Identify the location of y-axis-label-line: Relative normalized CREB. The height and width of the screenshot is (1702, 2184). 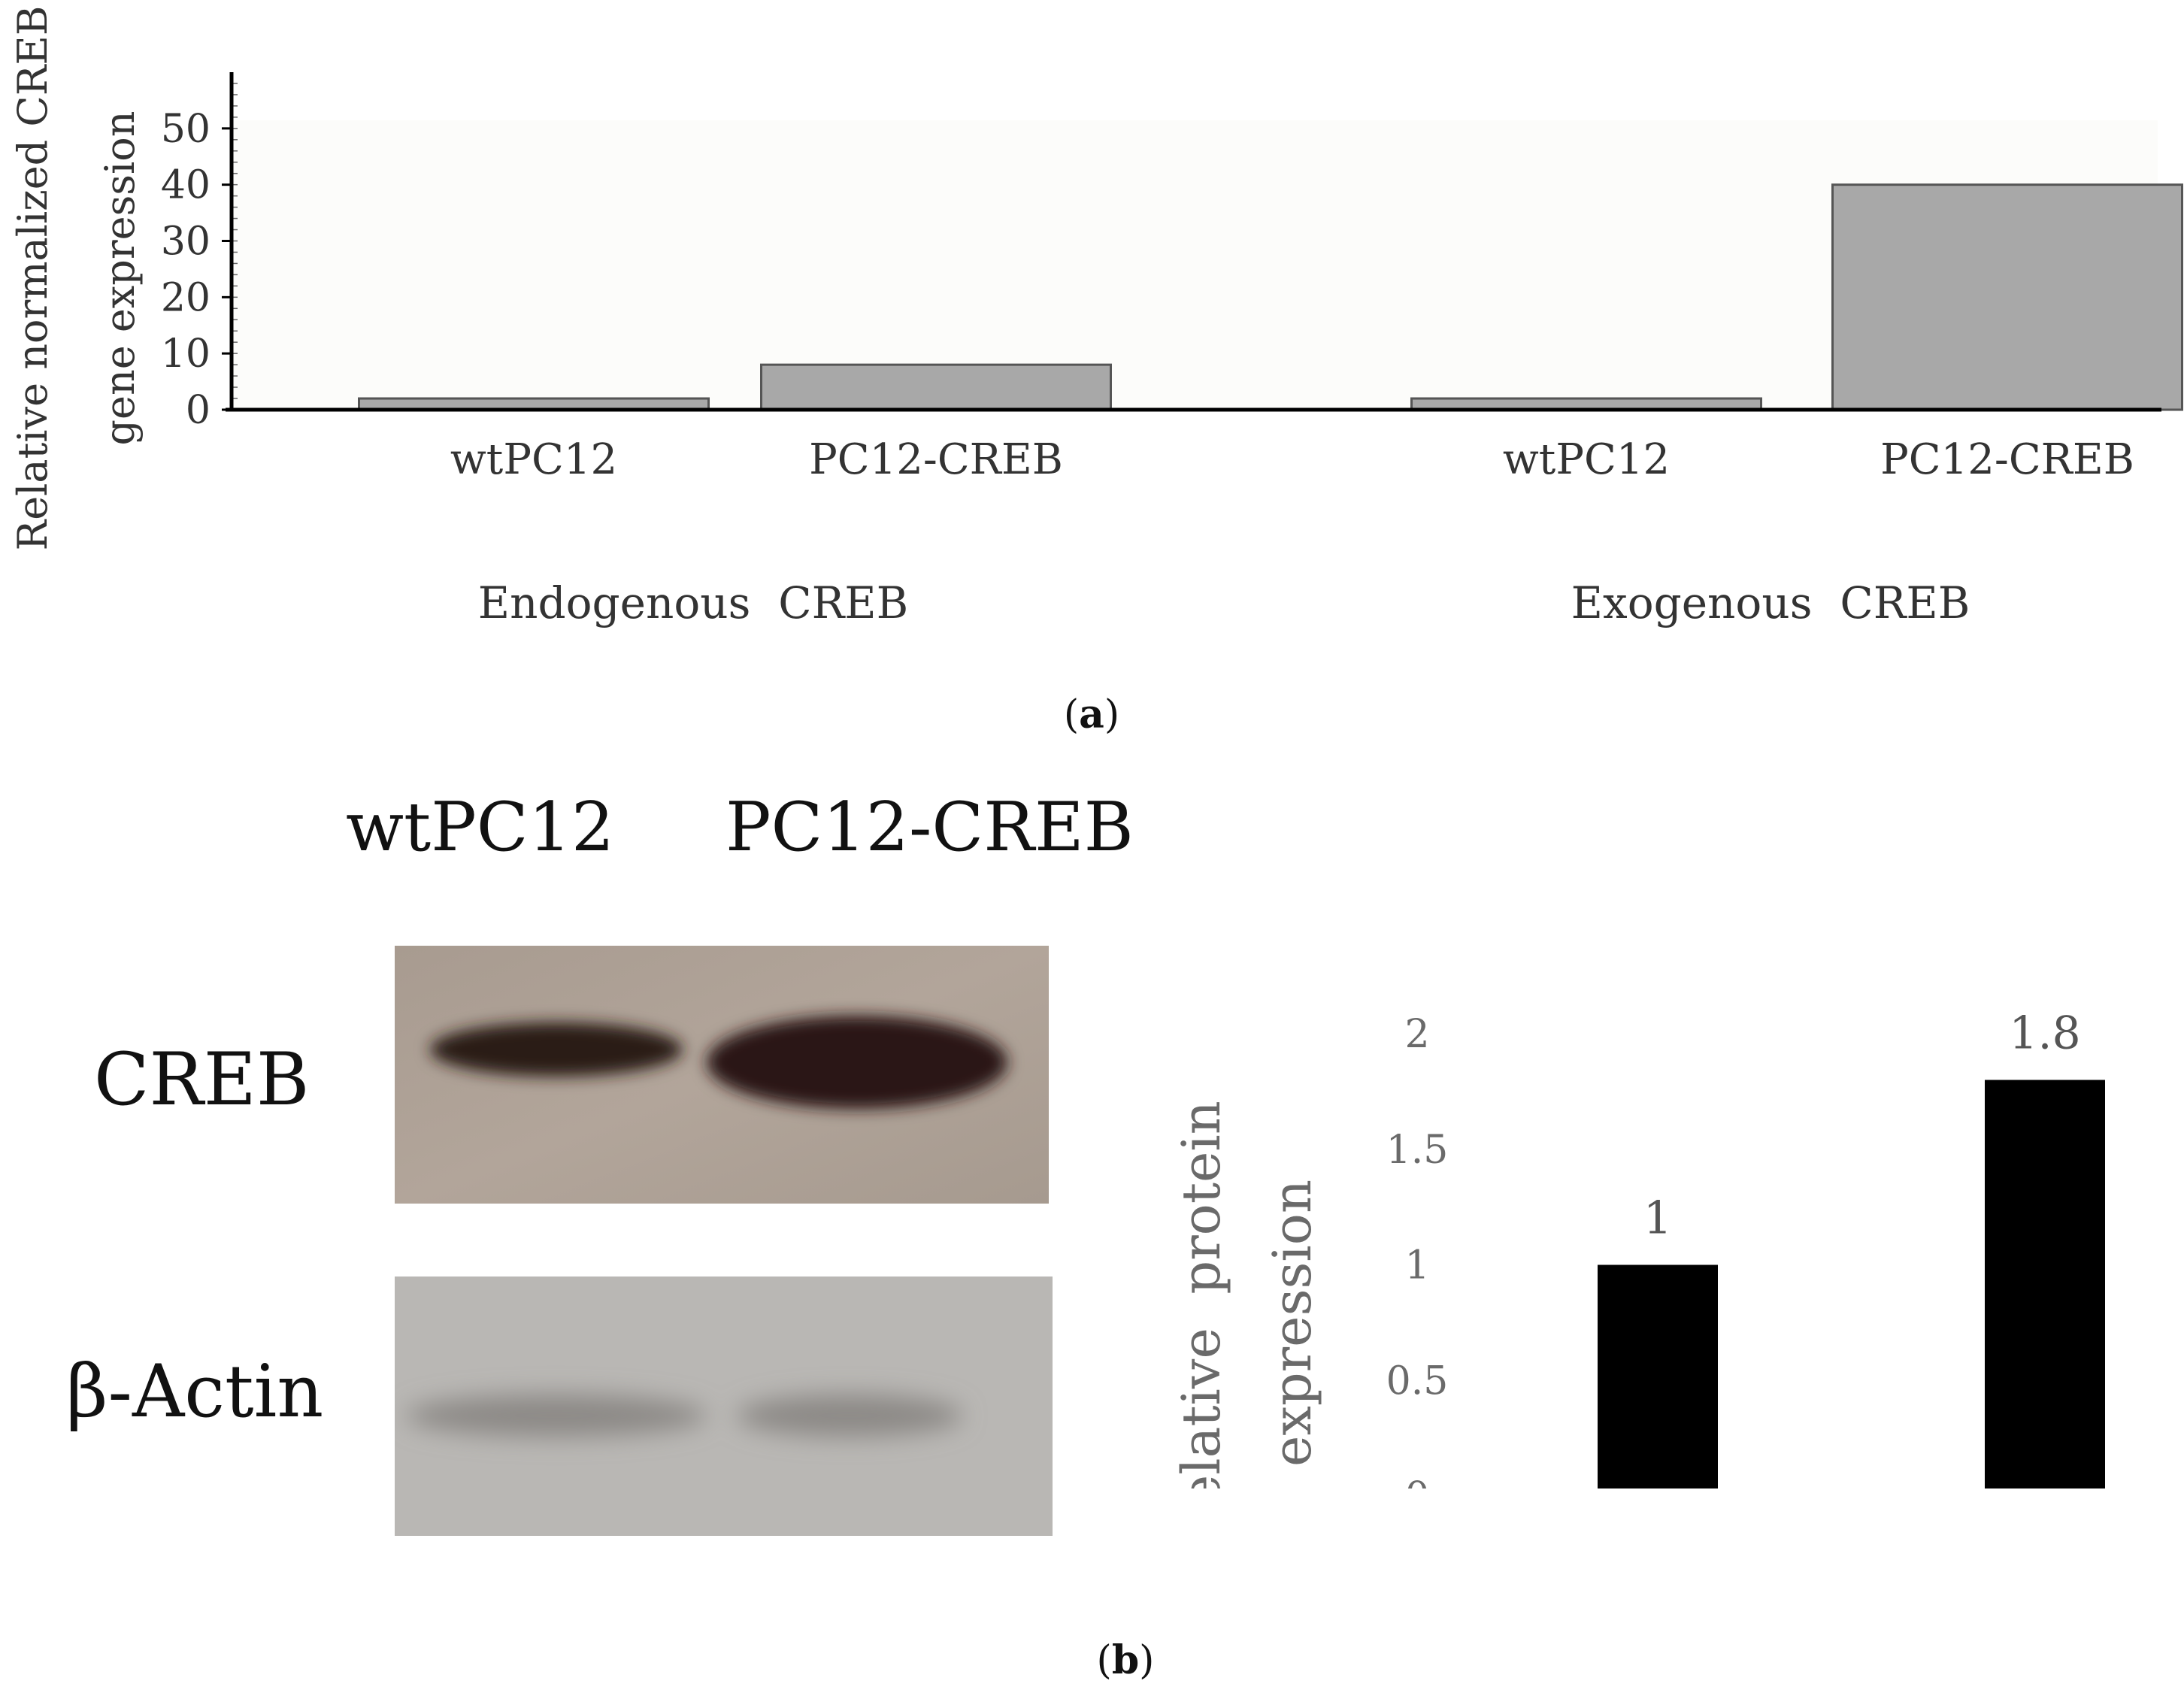
(32, 278).